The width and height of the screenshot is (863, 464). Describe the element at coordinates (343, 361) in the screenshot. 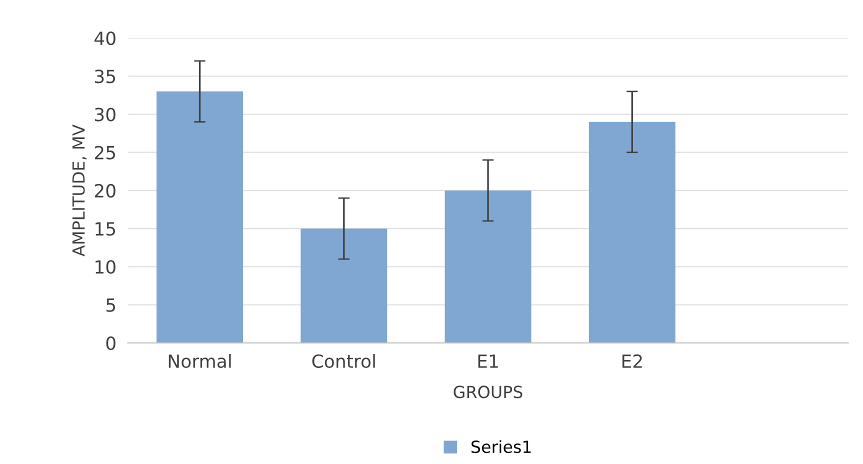

I see `x-tick-label: Control` at that location.